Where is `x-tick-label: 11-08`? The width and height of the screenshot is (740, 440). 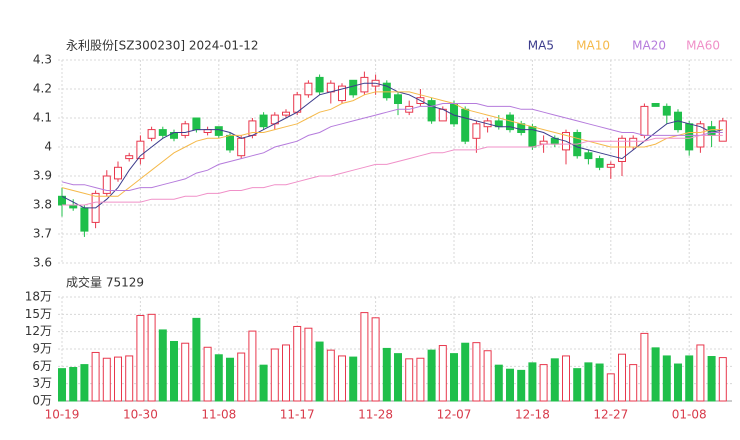 x-tick-label: 11-08 is located at coordinates (218, 415).